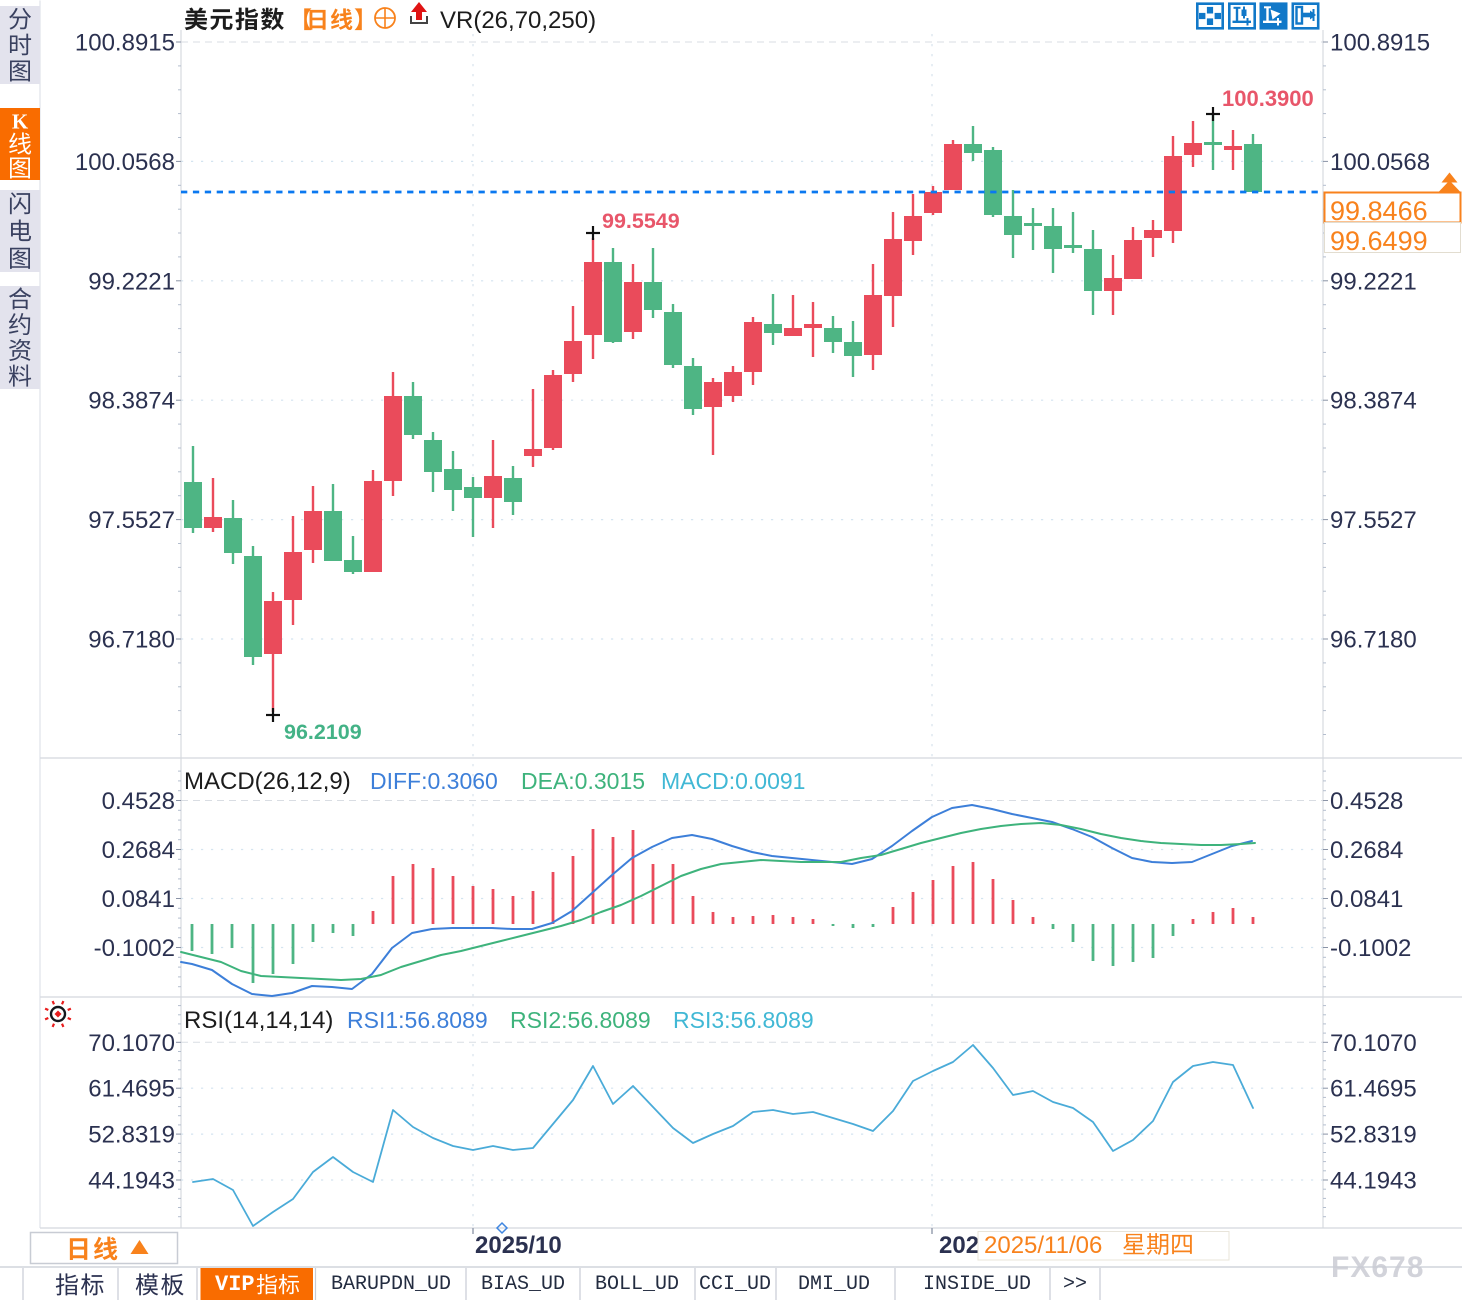  What do you see at coordinates (235, 1284) in the screenshot?
I see `svg-text: VIP` at bounding box center [235, 1284].